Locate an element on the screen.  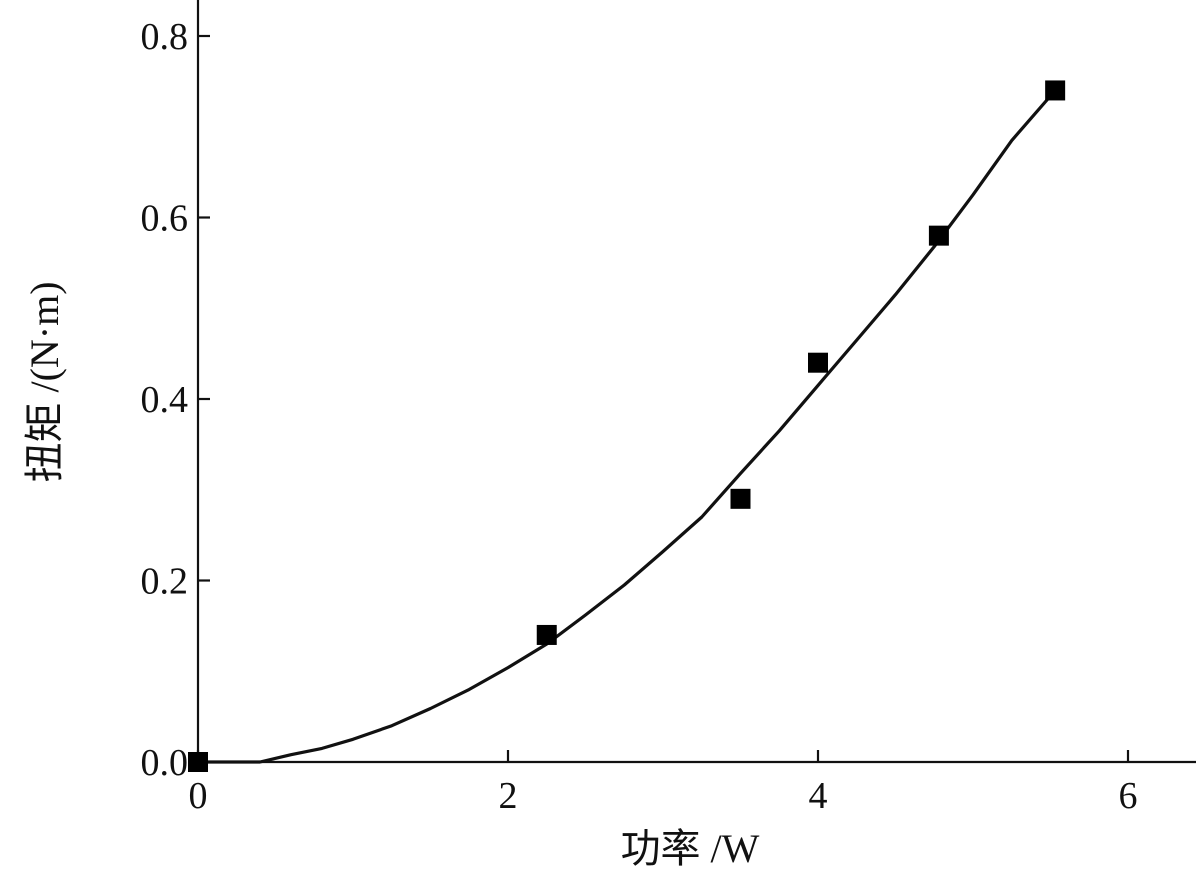
y-tick-label: 0.8 is located at coordinates (165, 37).